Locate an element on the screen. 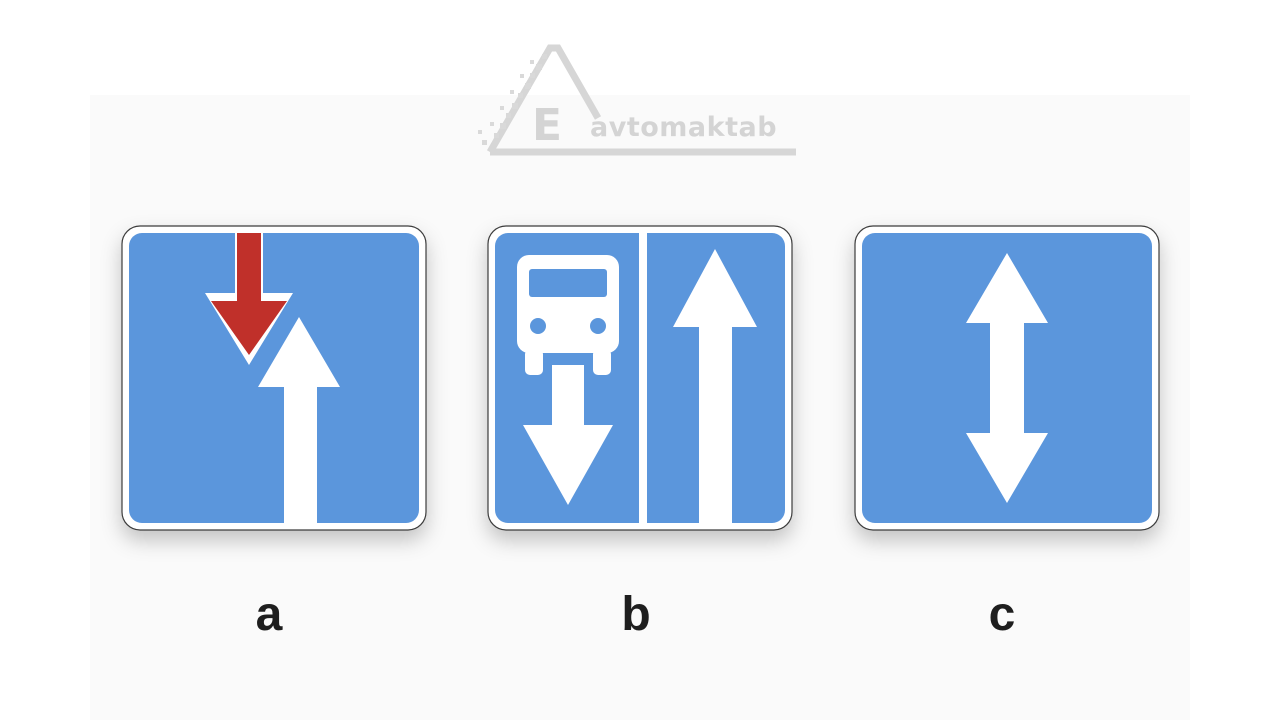  sign-a-label: a is located at coordinates (269, 614).